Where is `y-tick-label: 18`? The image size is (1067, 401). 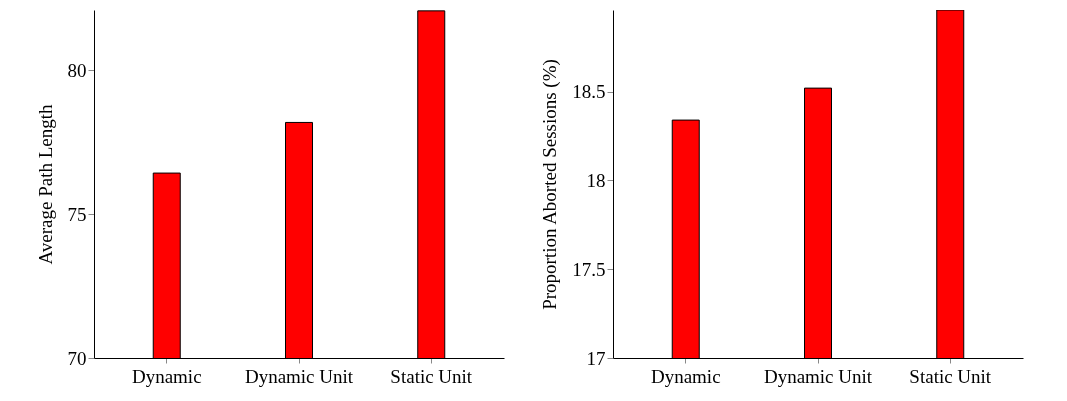
y-tick-label: 18 is located at coordinates (596, 180).